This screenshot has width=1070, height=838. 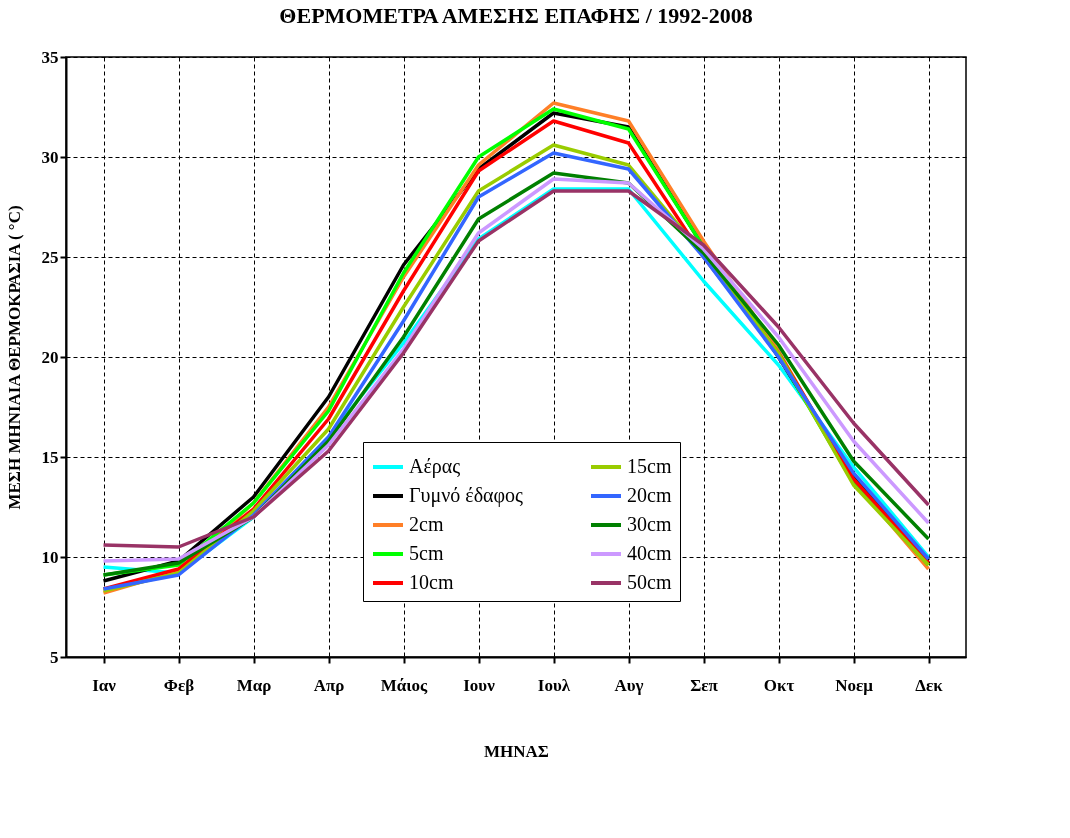 I want to click on x-tick-label: Νοεμ, so click(x=854, y=685).